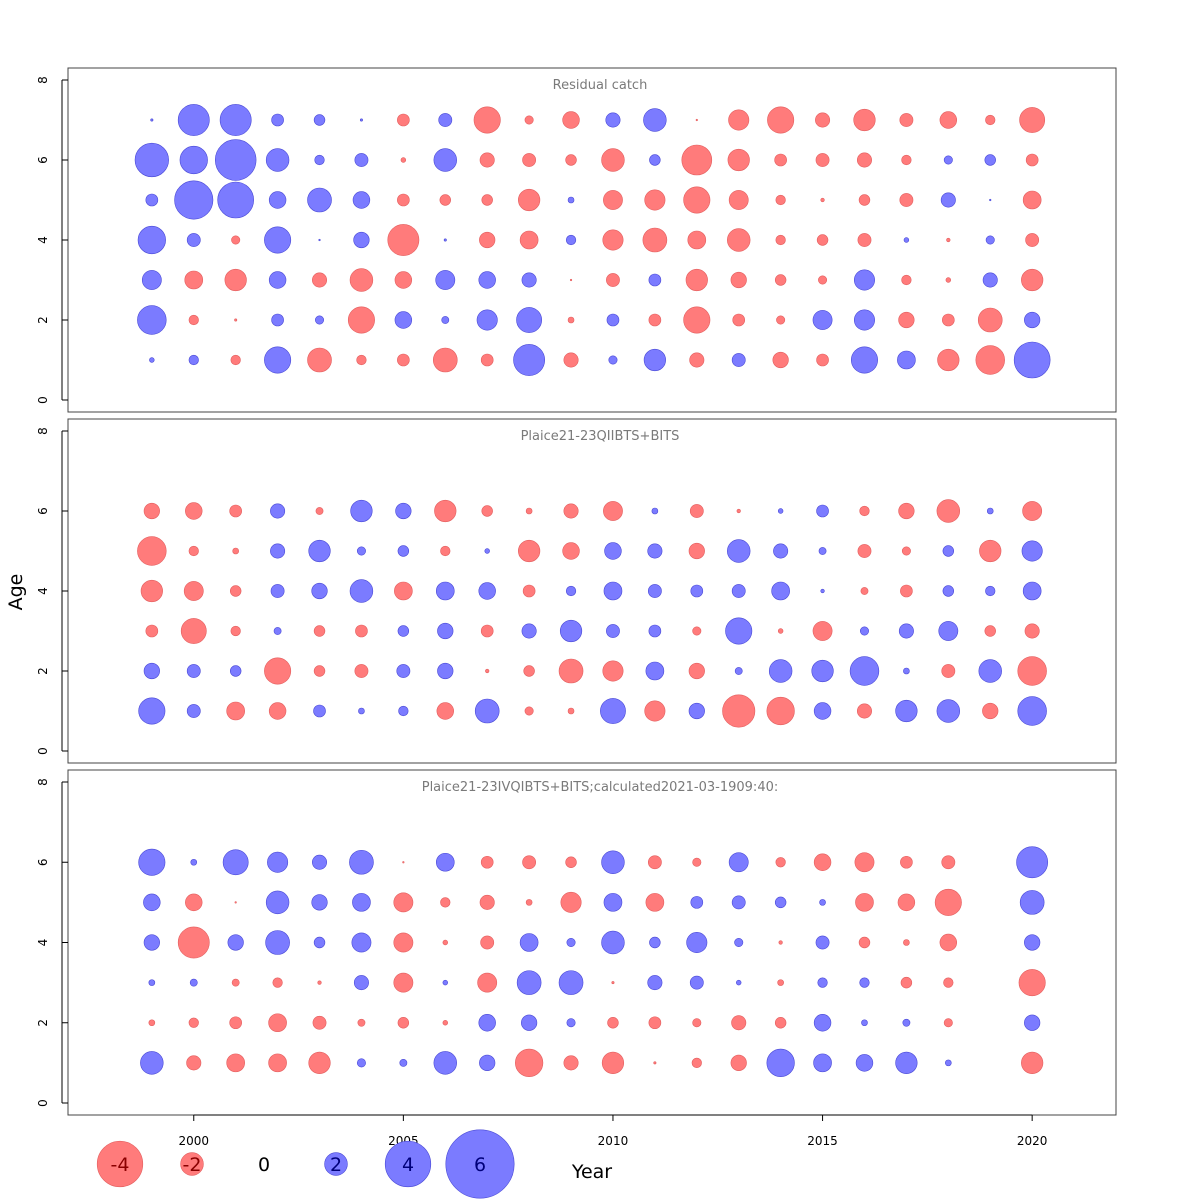 Image resolution: width=1200 pixels, height=1200 pixels. What do you see at coordinates (43, 1103) in the screenshot?
I see `y-tick-label: 0` at bounding box center [43, 1103].